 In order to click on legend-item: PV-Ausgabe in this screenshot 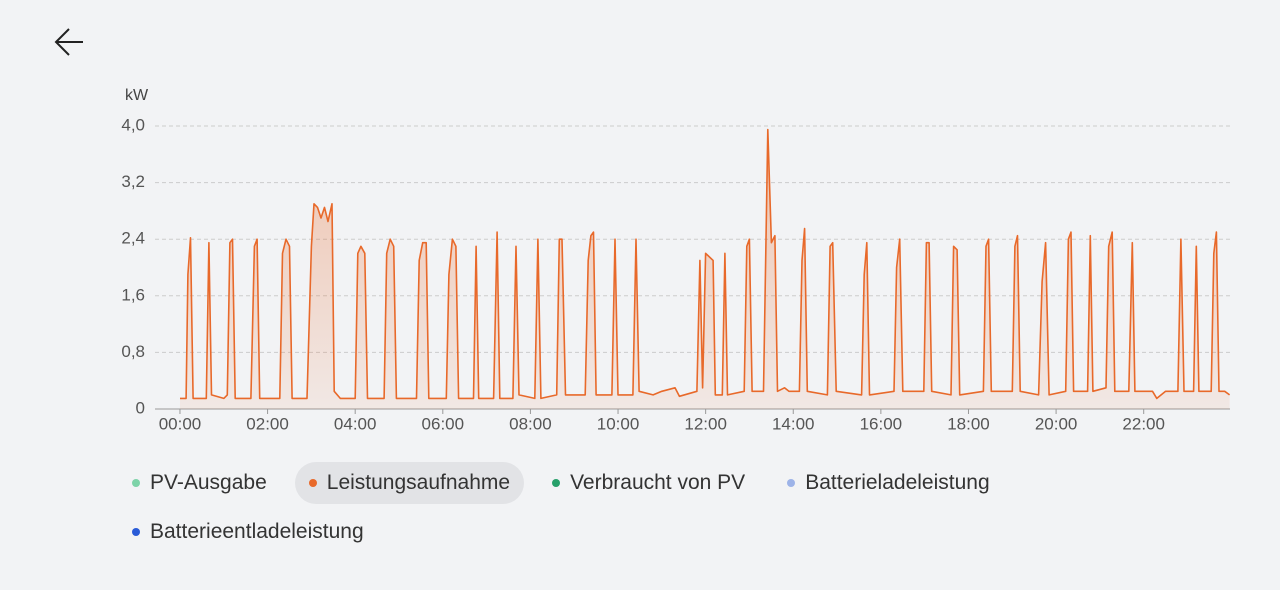, I will do `click(199, 483)`.